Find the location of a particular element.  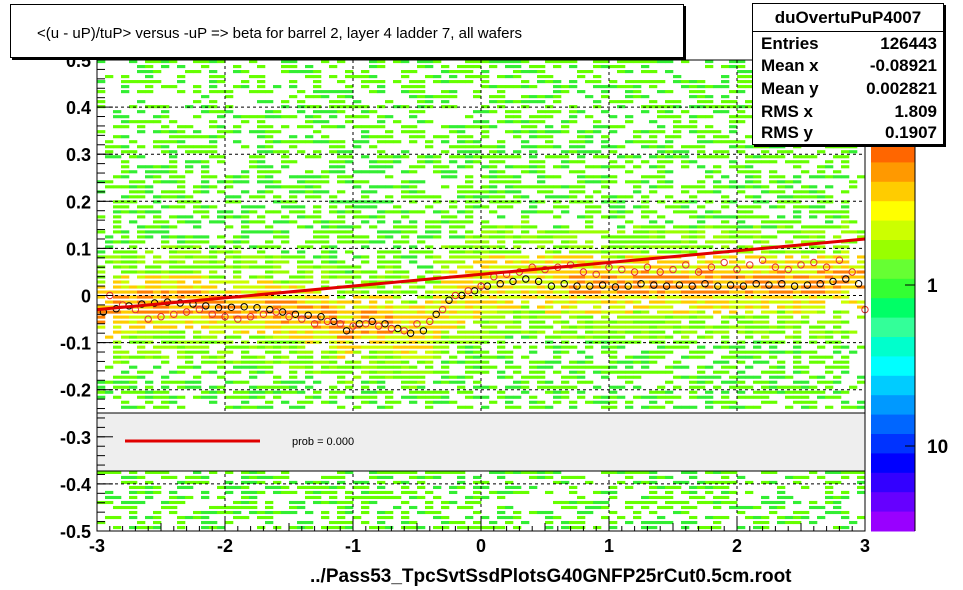

red-marker is located at coordinates (698, 272).